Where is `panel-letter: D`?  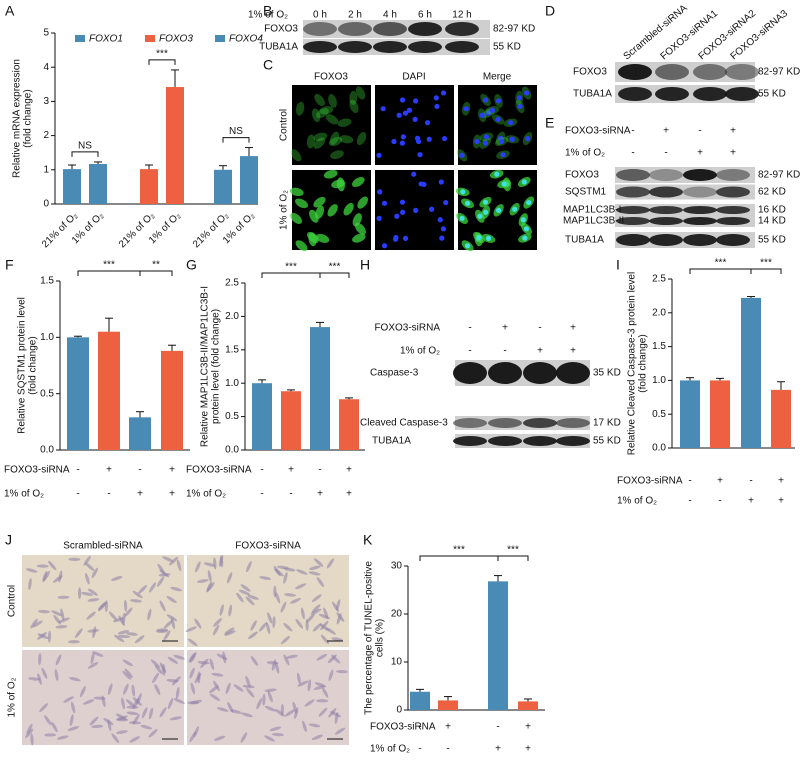 panel-letter: D is located at coordinates (550, 11).